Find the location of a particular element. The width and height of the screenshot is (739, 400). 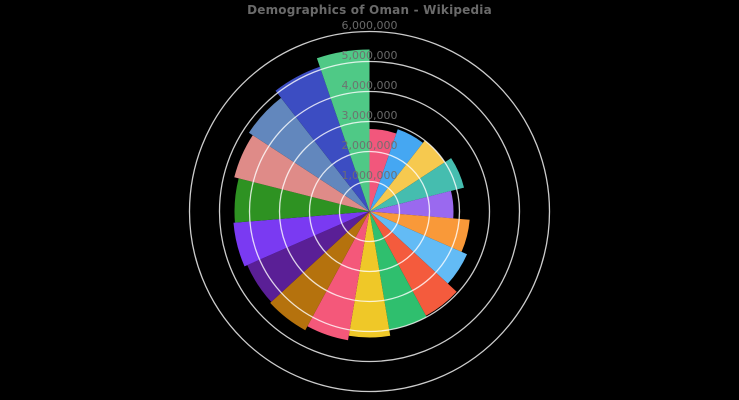

radial-tick-label: 1,000,000 is located at coordinates (370, 175).